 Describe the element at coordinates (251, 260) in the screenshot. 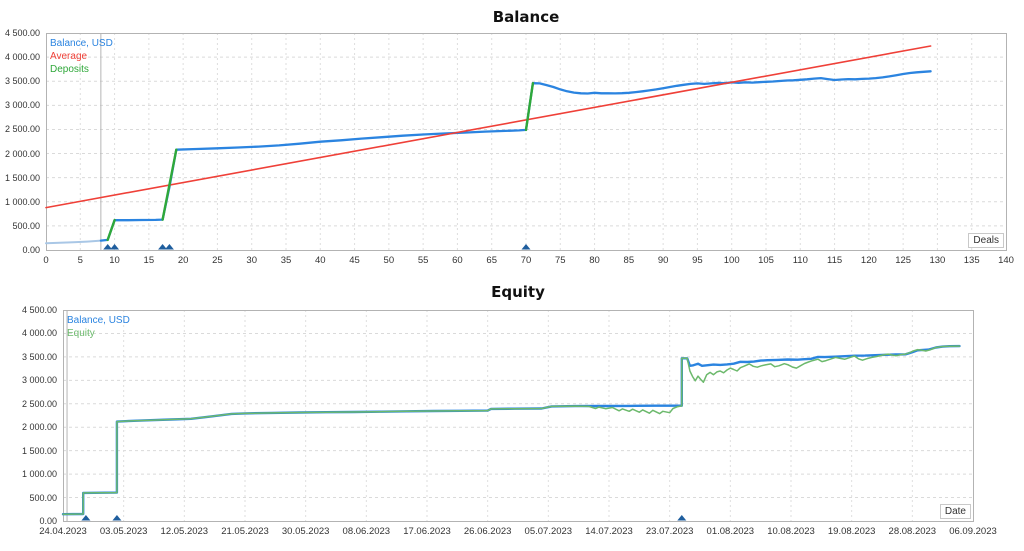

I see `x-axis-tick: 30` at that location.